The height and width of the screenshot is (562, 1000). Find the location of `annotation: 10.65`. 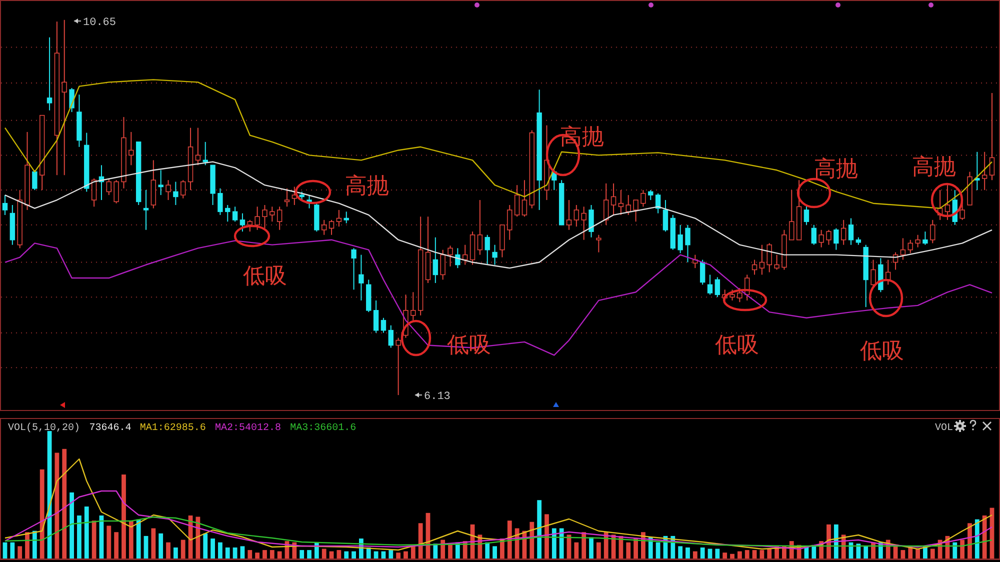

annotation: 10.65 is located at coordinates (99, 23).